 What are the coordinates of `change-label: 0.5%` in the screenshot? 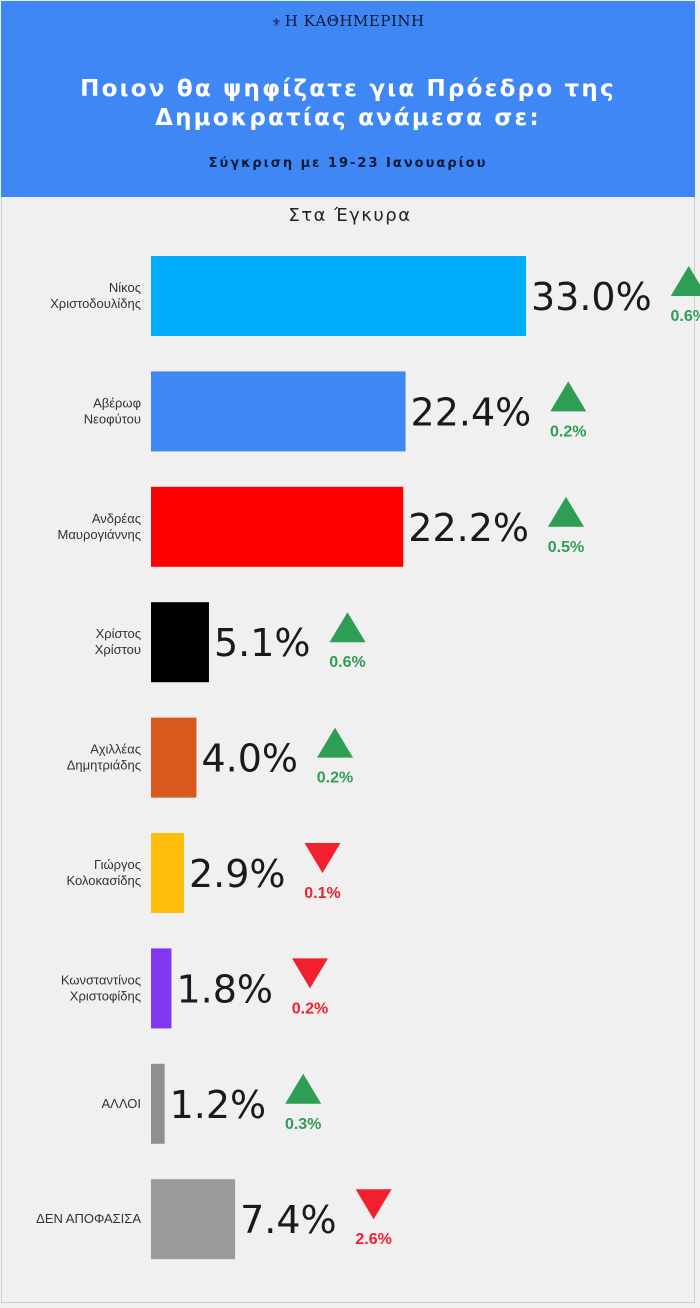 It's located at (566, 547).